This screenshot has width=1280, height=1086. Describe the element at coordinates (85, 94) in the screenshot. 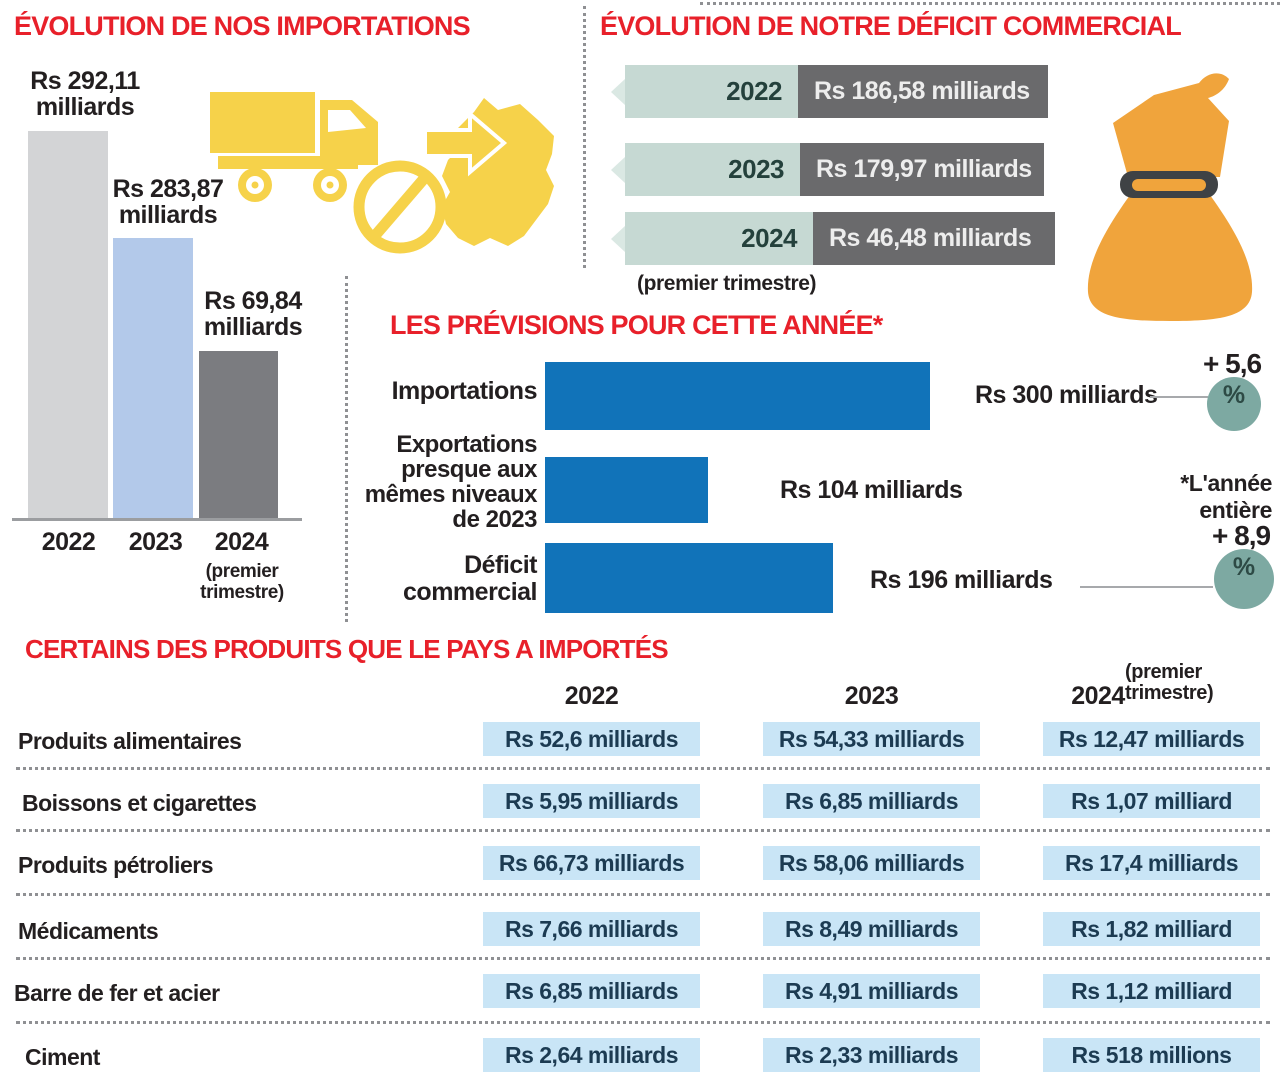

I see `importations-bar-value-2022: Rs 292,11 milliards` at that location.